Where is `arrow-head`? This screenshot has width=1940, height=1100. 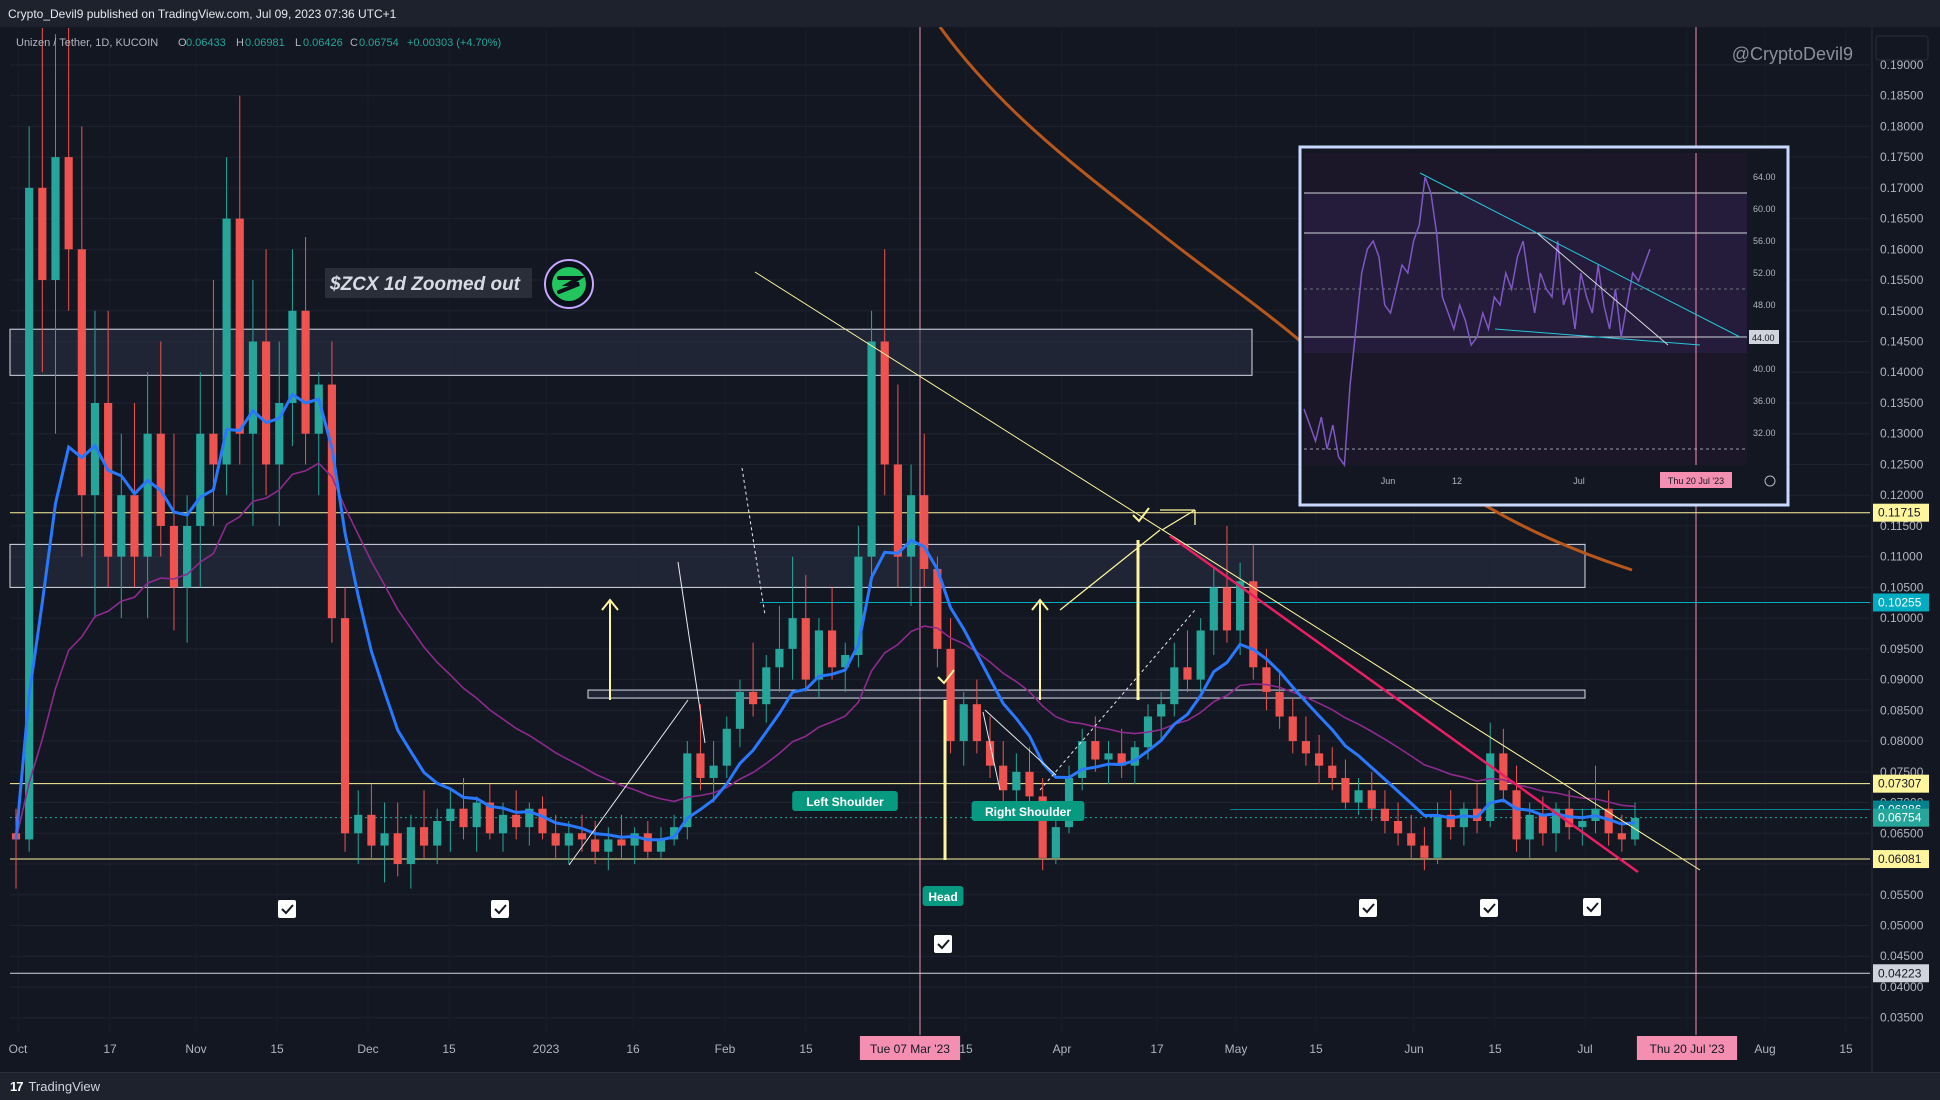 arrow-head is located at coordinates (610, 604).